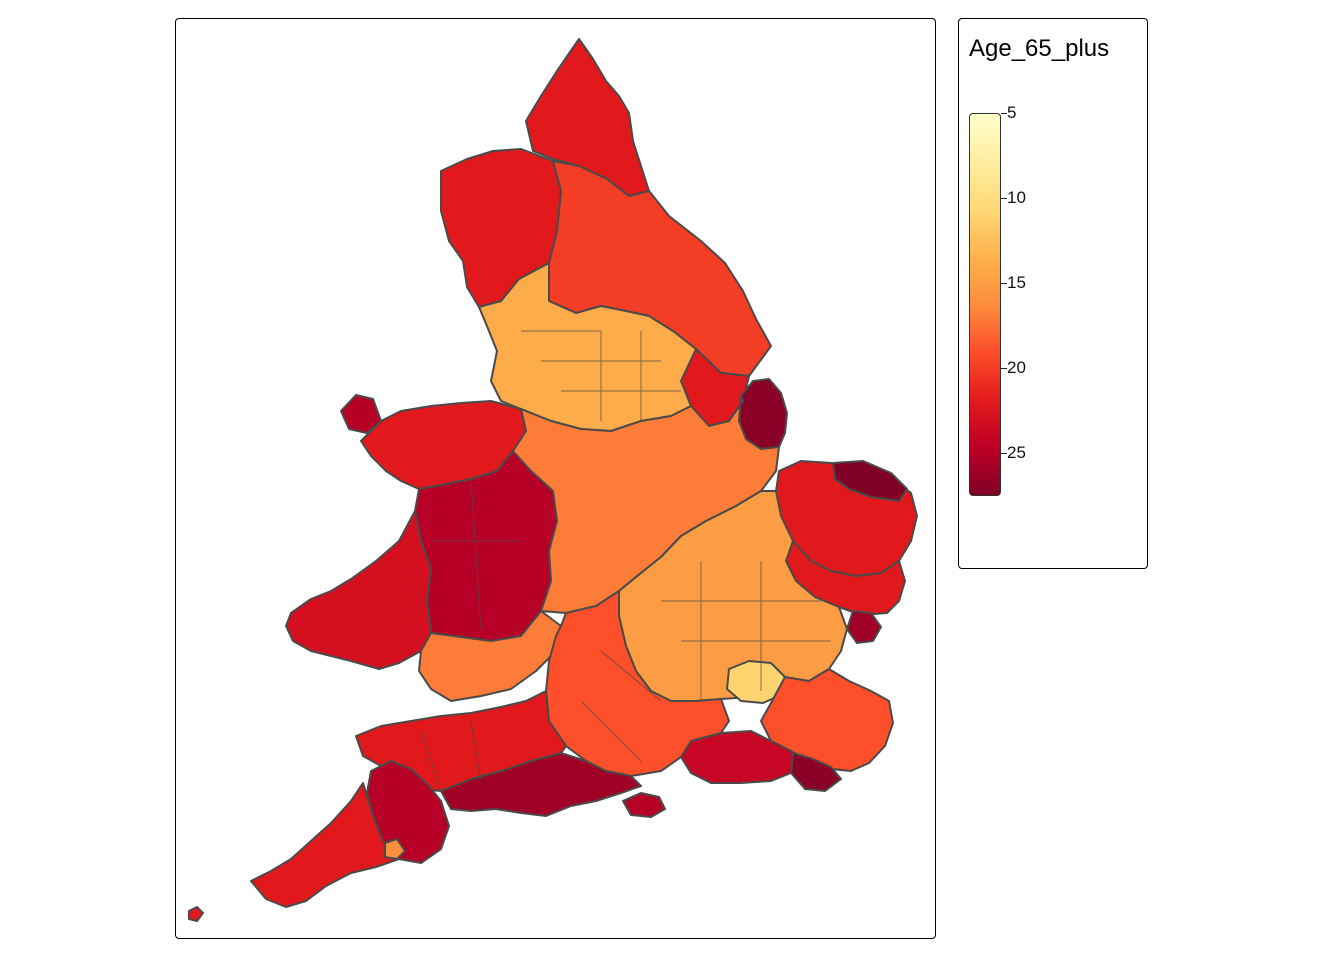 The width and height of the screenshot is (1344, 960). Describe the element at coordinates (737, 757) in the screenshot. I see `map-region-sussex-coast` at that location.